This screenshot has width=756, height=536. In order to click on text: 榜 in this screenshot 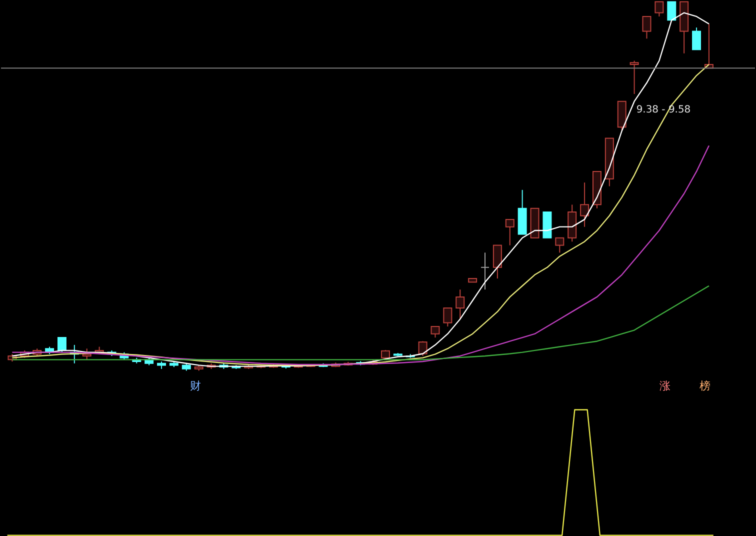, I will do `click(705, 386)`.